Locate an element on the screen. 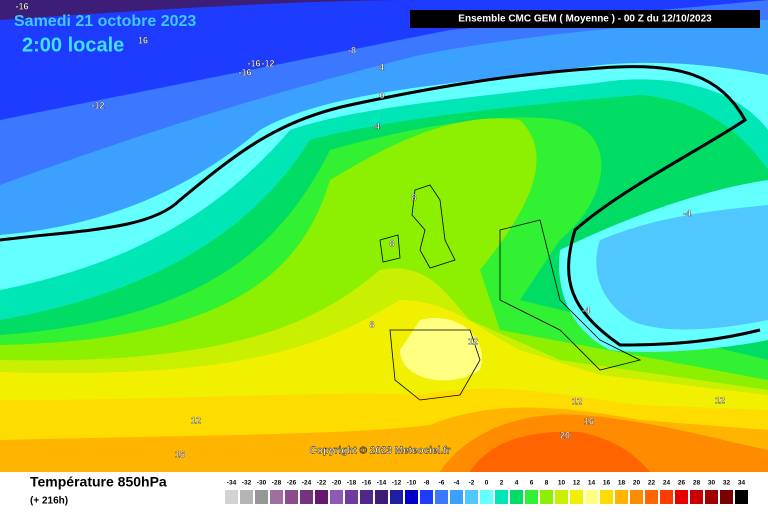  legend-label: 0 is located at coordinates (487, 483).